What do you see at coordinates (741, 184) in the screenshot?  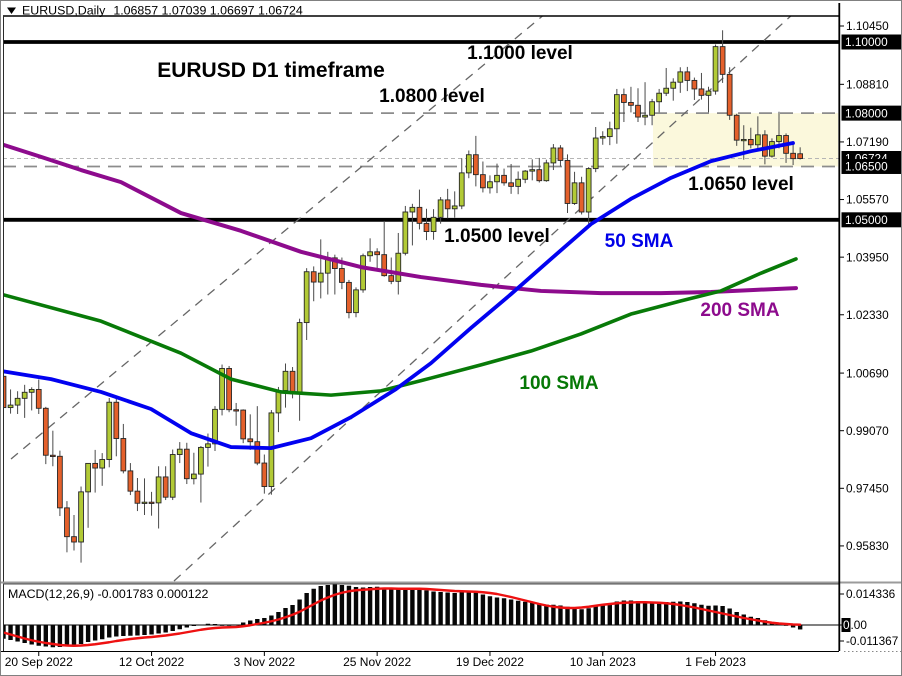 I see `annotation-1-0650-level: 1.0650 level` at bounding box center [741, 184].